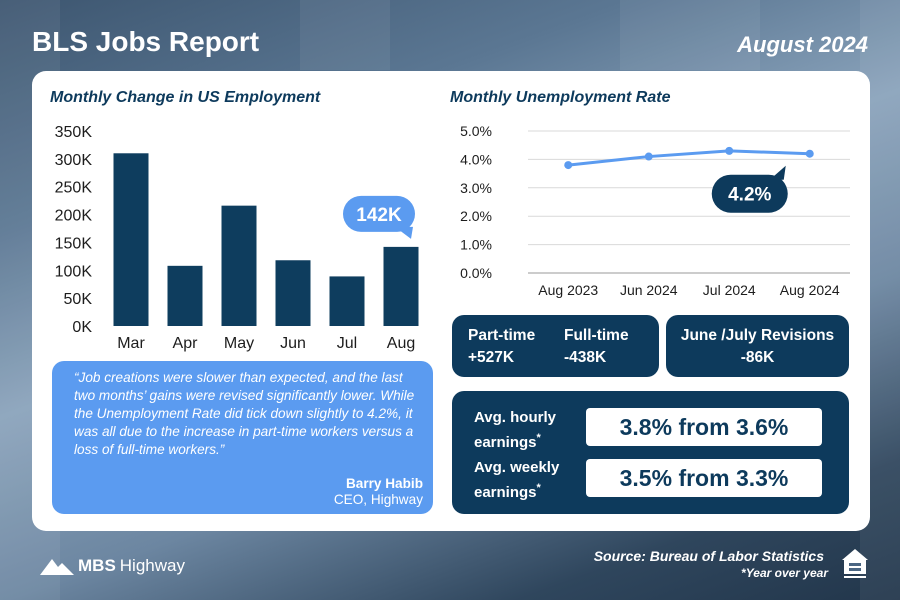  What do you see at coordinates (239, 343) in the screenshot?
I see `bar-x-tick-label: May` at bounding box center [239, 343].